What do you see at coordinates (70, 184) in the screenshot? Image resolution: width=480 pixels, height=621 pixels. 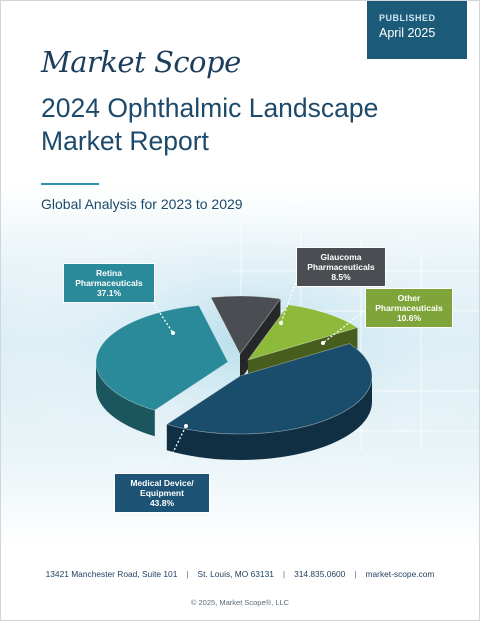 I see `title-divider` at bounding box center [70, 184].